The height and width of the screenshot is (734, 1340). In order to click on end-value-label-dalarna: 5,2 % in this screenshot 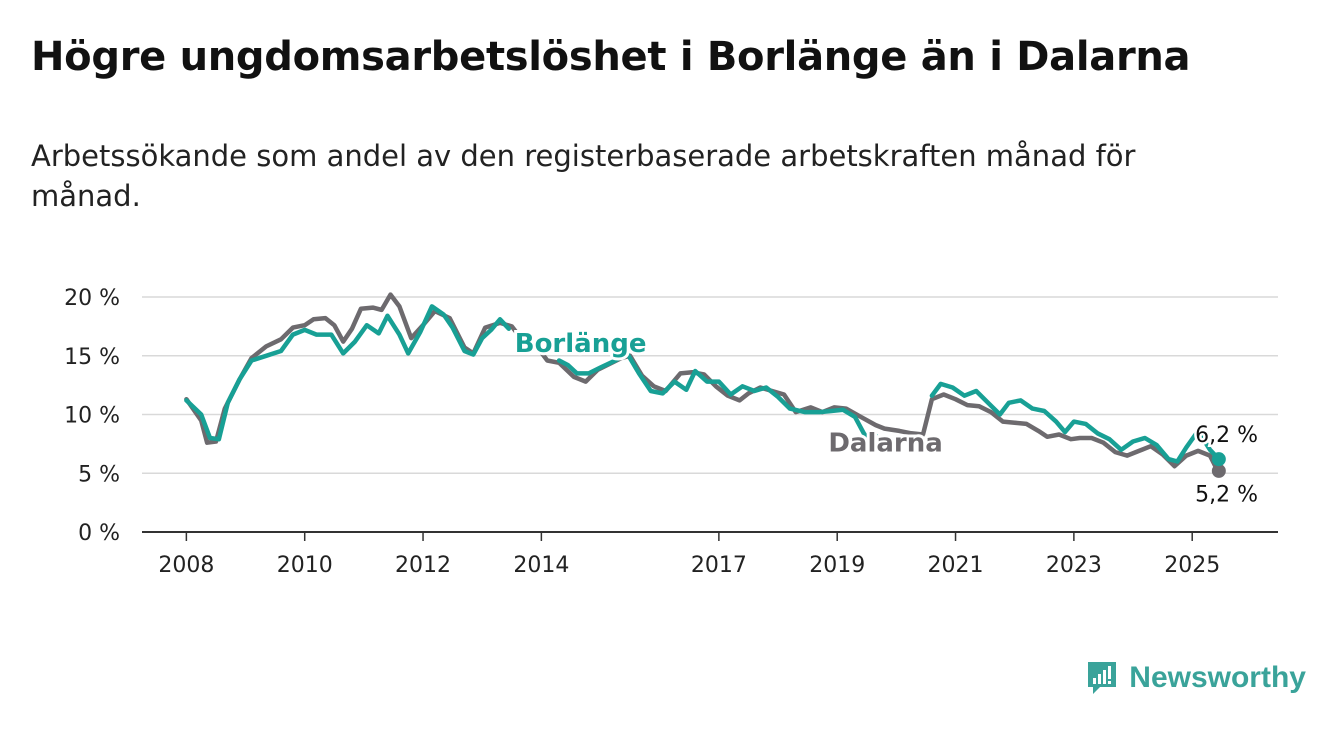, I will do `click(1226, 494)`.